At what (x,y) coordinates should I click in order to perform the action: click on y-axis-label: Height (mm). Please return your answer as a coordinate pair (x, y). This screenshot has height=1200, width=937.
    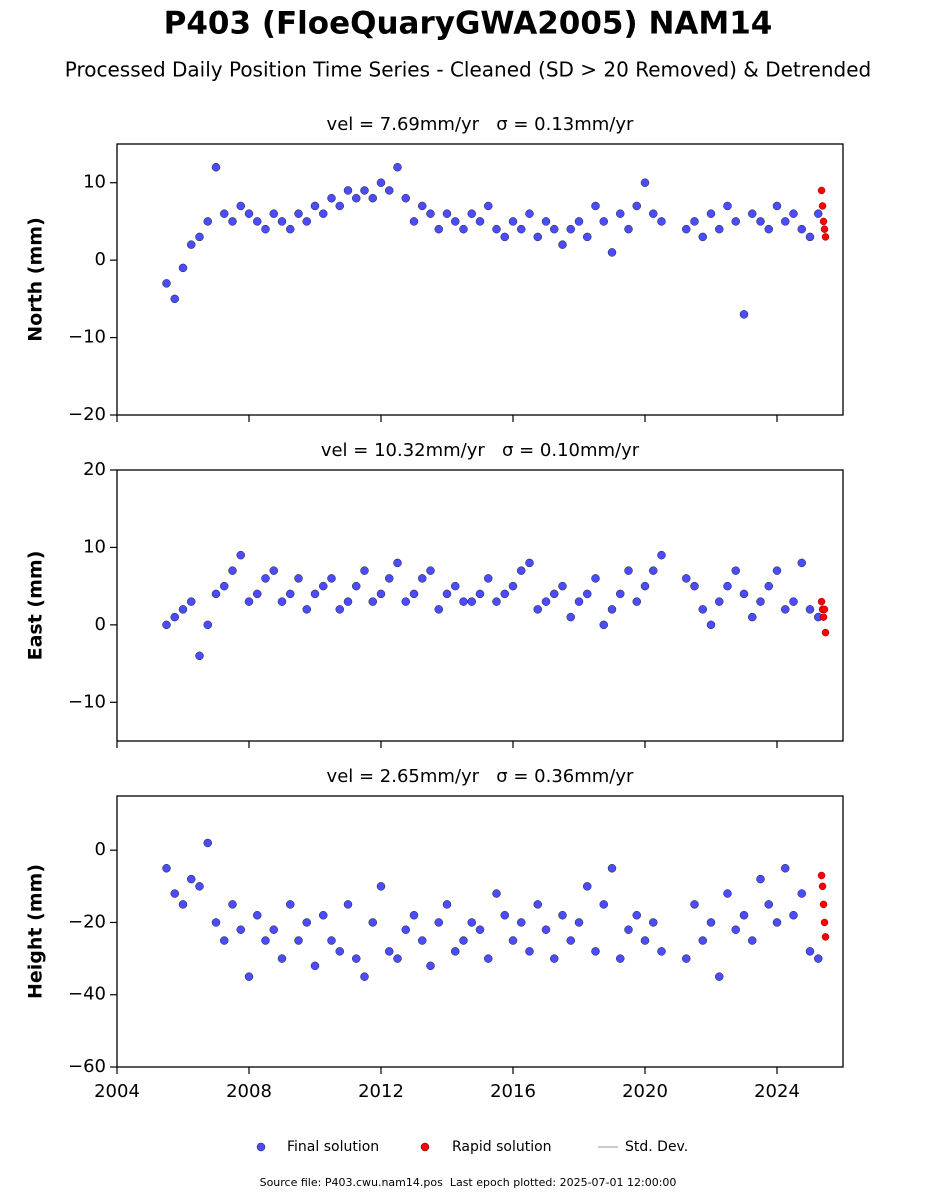
    Looking at the image, I should click on (36, 931).